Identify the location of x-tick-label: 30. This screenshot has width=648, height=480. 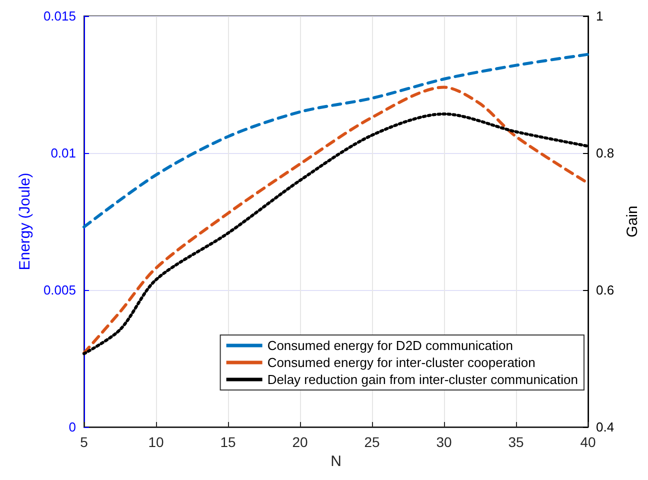
(444, 442).